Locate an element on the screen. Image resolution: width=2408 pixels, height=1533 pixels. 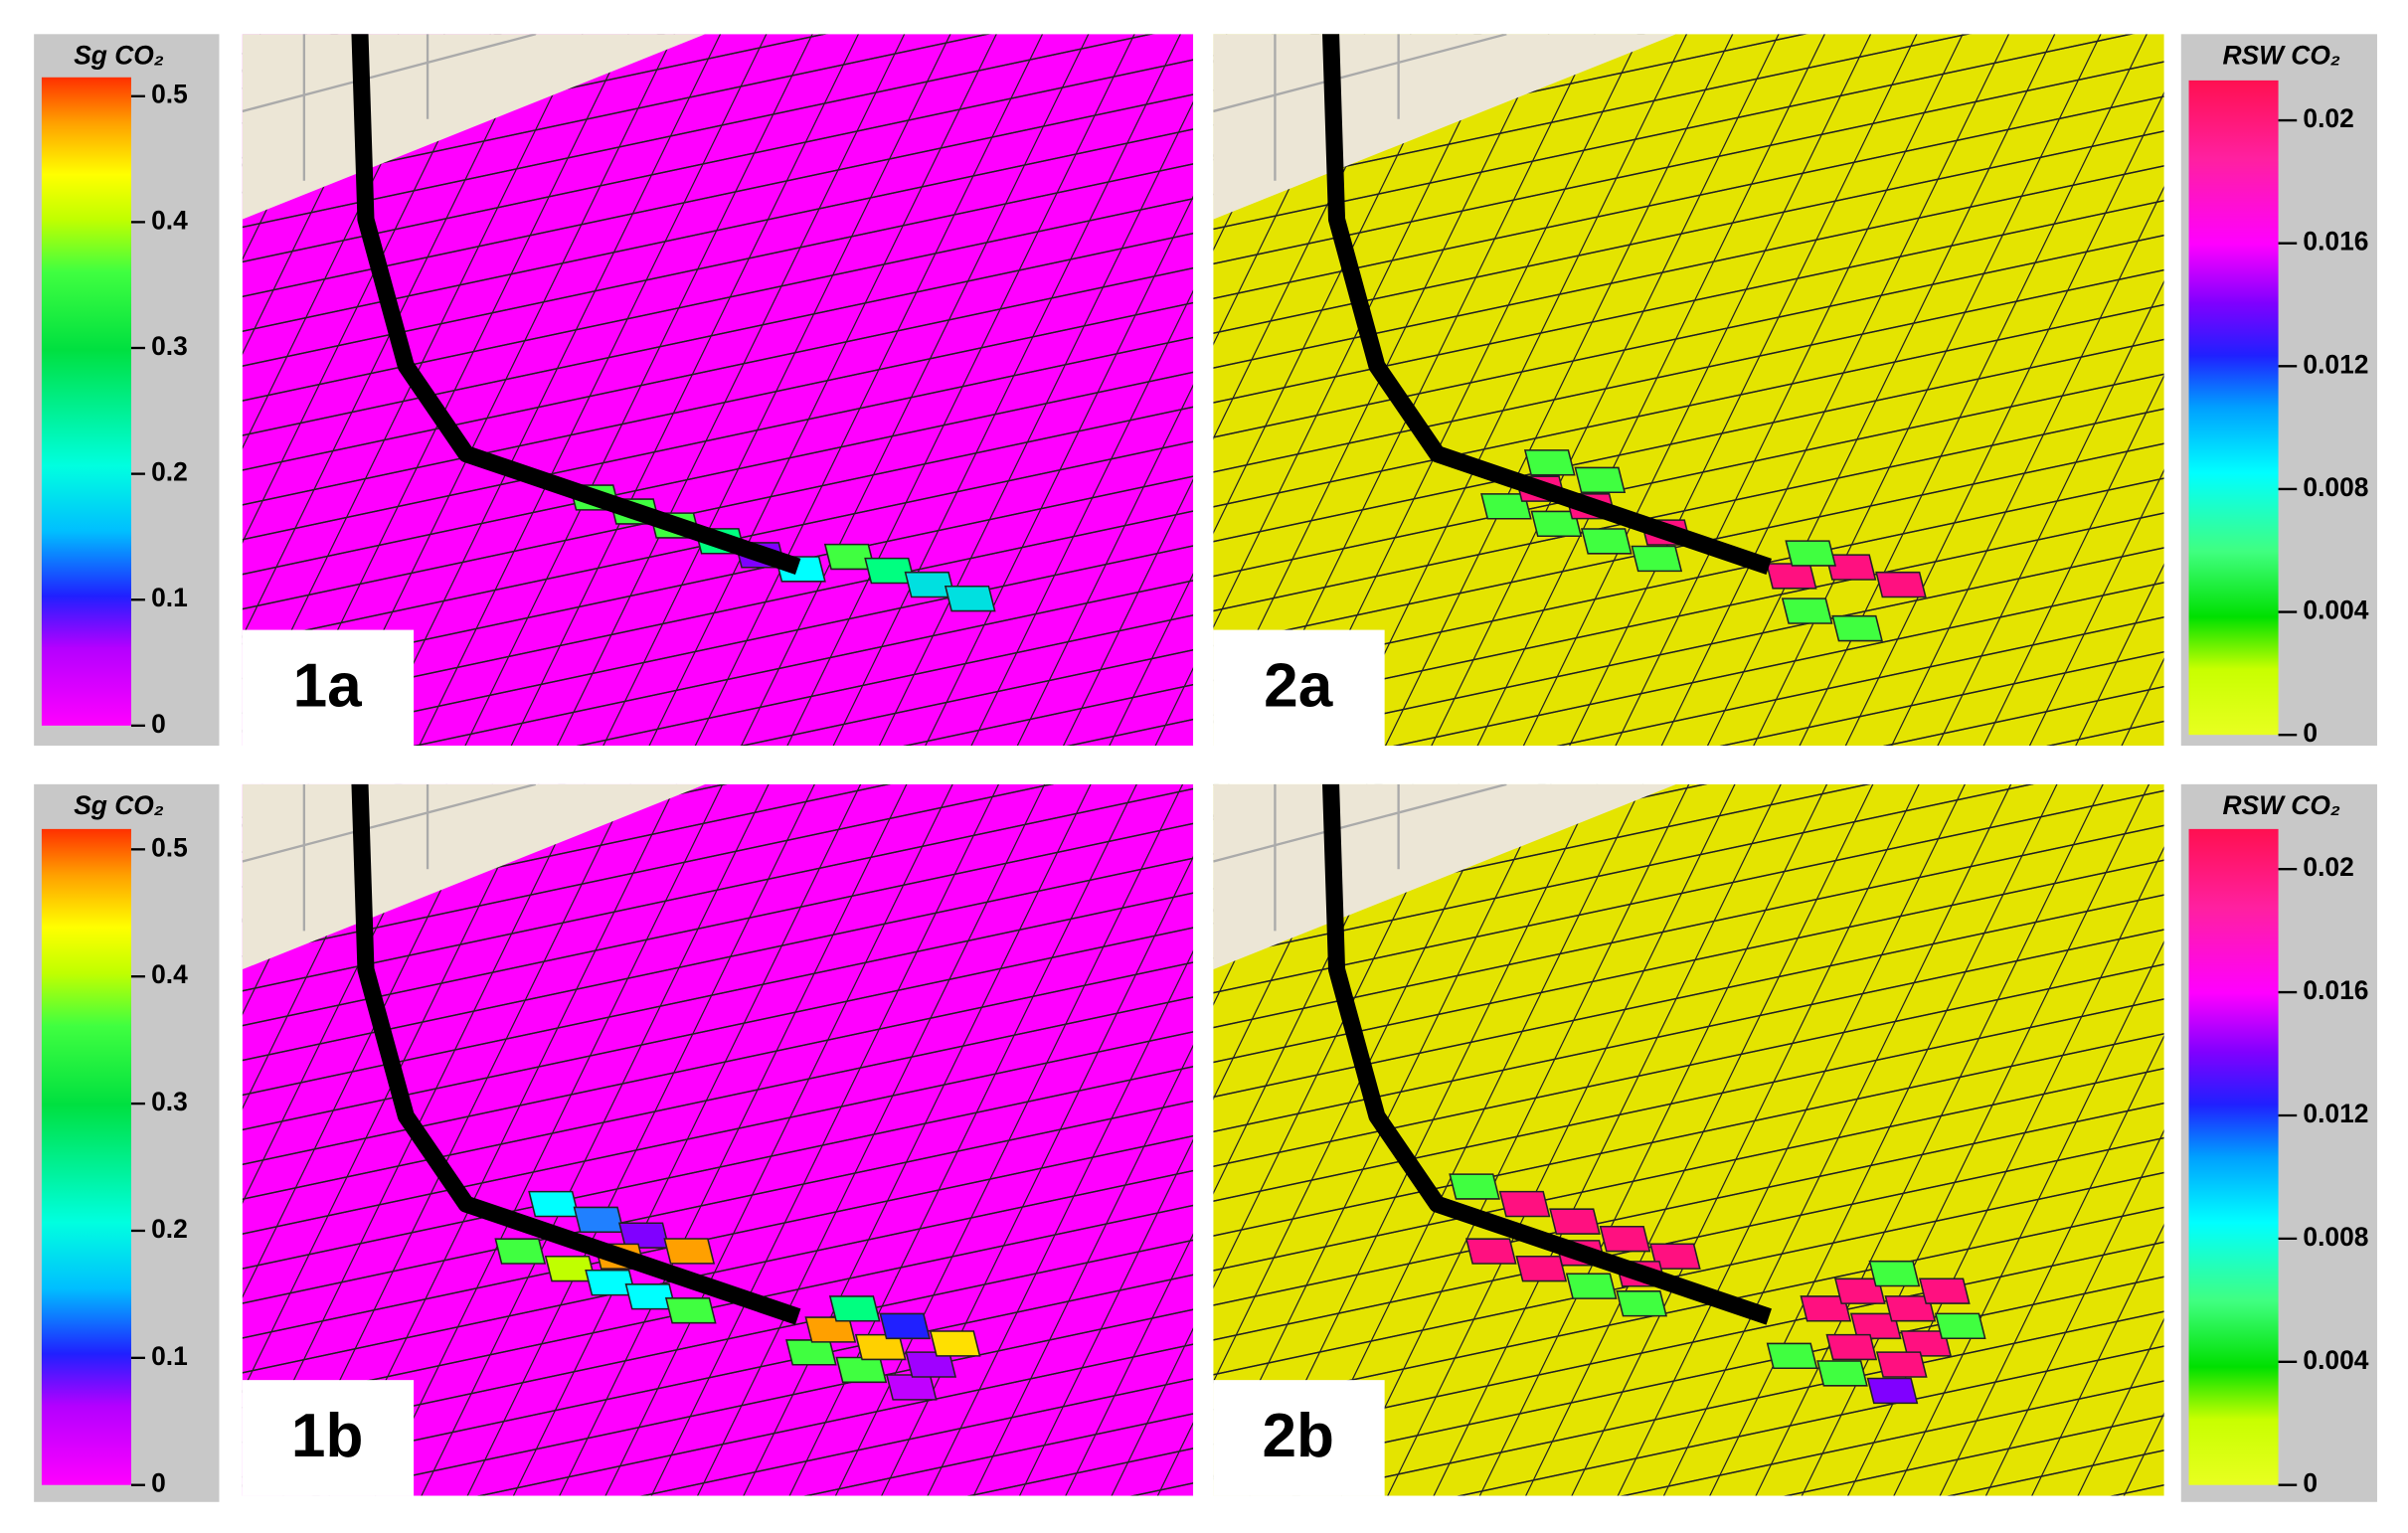
panel-label: 2a is located at coordinates (1298, 686).